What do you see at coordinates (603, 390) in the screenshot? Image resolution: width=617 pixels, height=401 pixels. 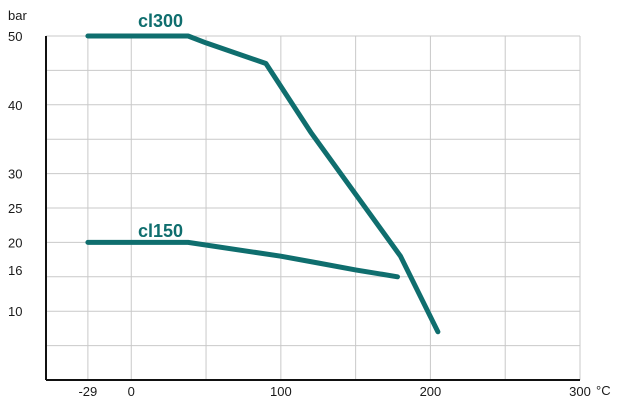 I see `x-unit-label: °C` at bounding box center [603, 390].